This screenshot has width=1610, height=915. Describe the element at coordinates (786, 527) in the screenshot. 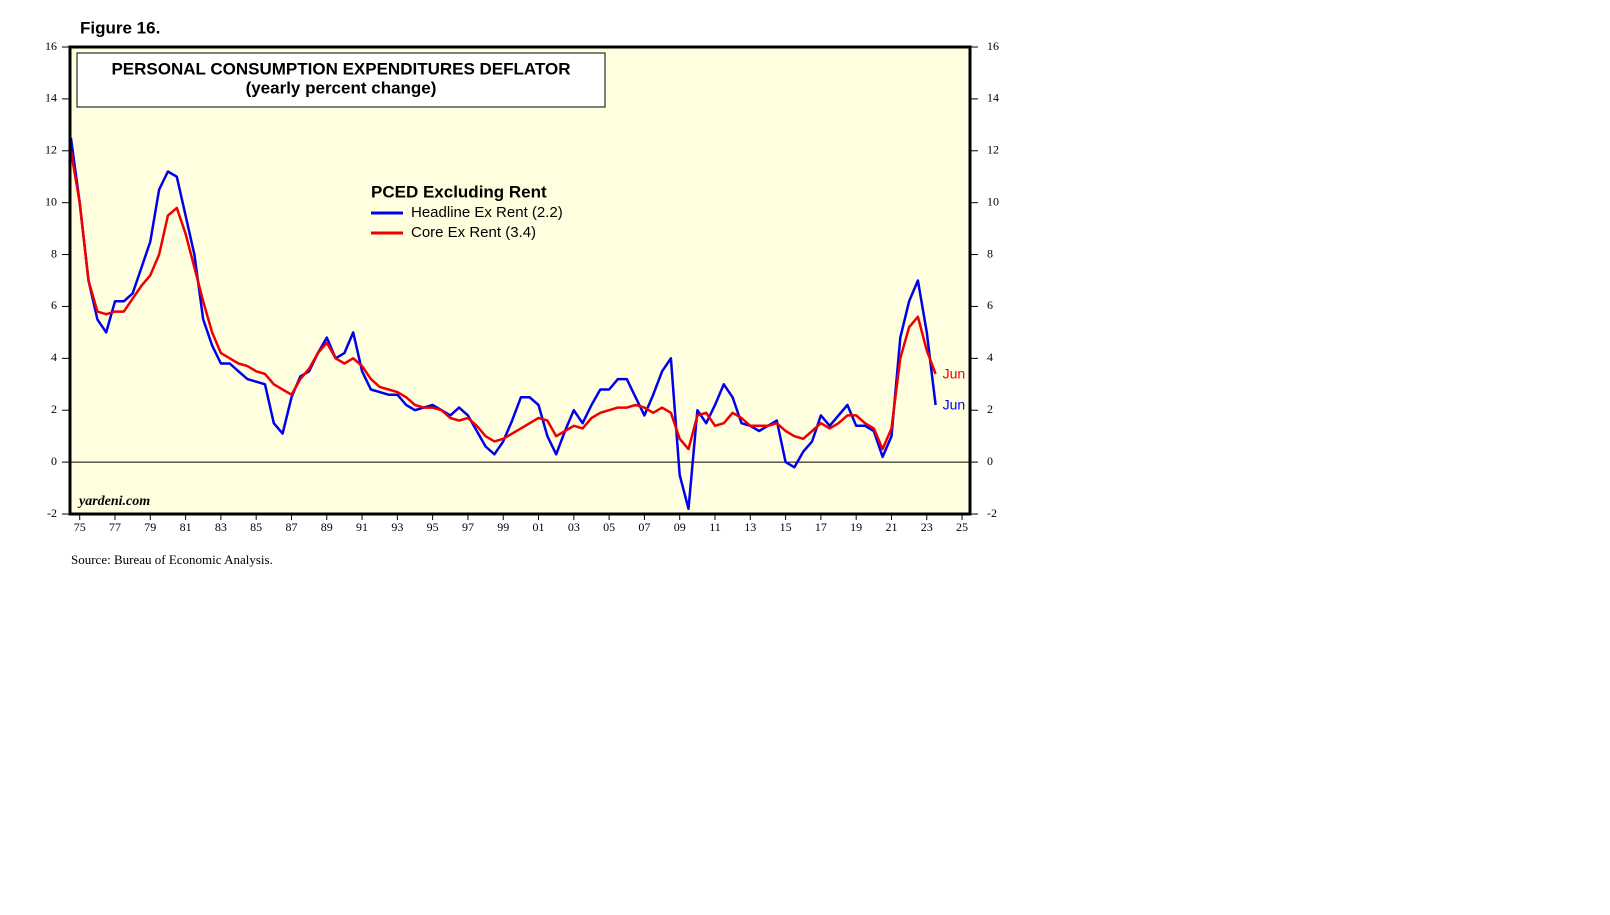

I see `x-tick-label: 15` at that location.